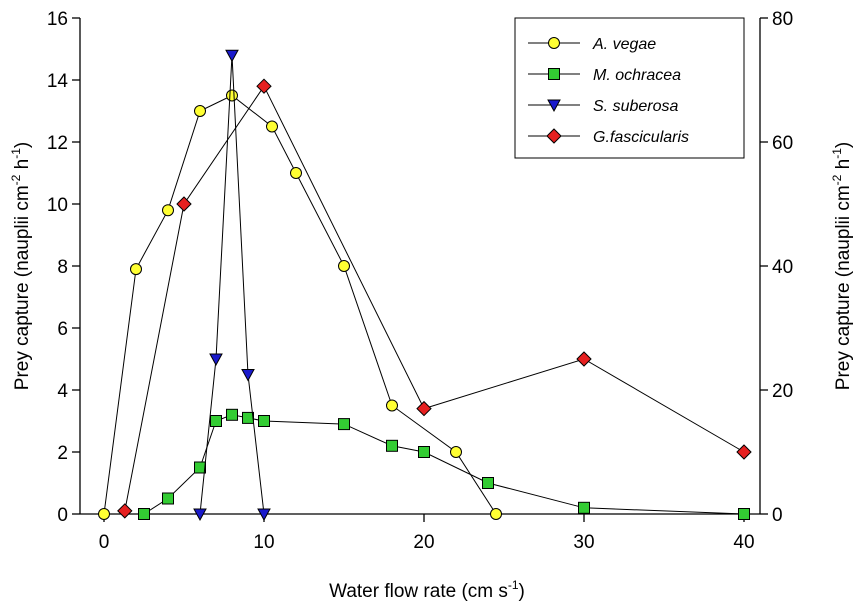 Image resolution: width=859 pixels, height=611 pixels. Describe the element at coordinates (637, 75) in the screenshot. I see `legend-label: M. ochracea` at that location.